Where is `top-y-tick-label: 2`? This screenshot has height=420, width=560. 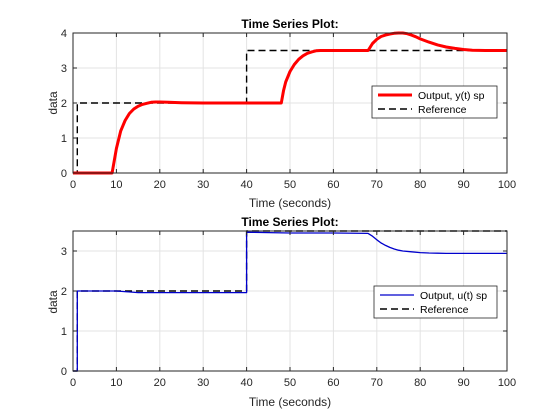 top-y-tick-label: 2 is located at coordinates (64, 104).